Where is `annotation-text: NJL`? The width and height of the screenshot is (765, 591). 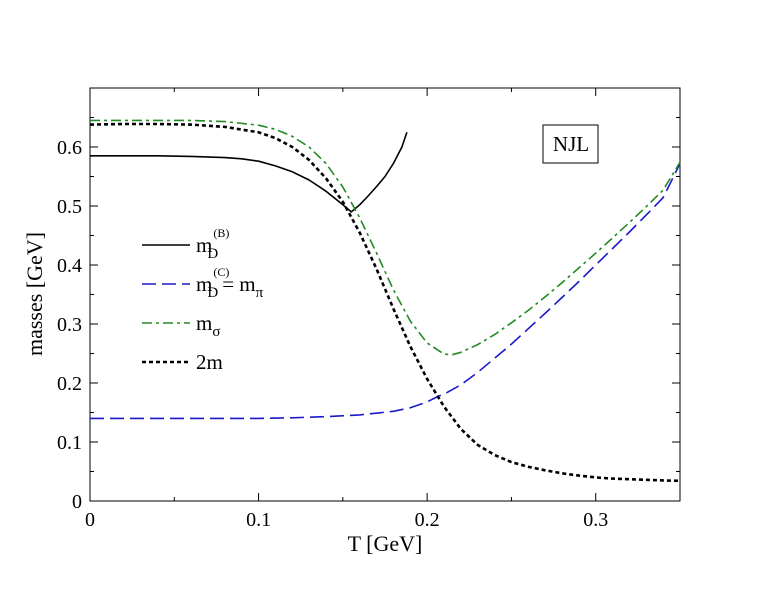 annotation-text: NJL is located at coordinates (571, 144).